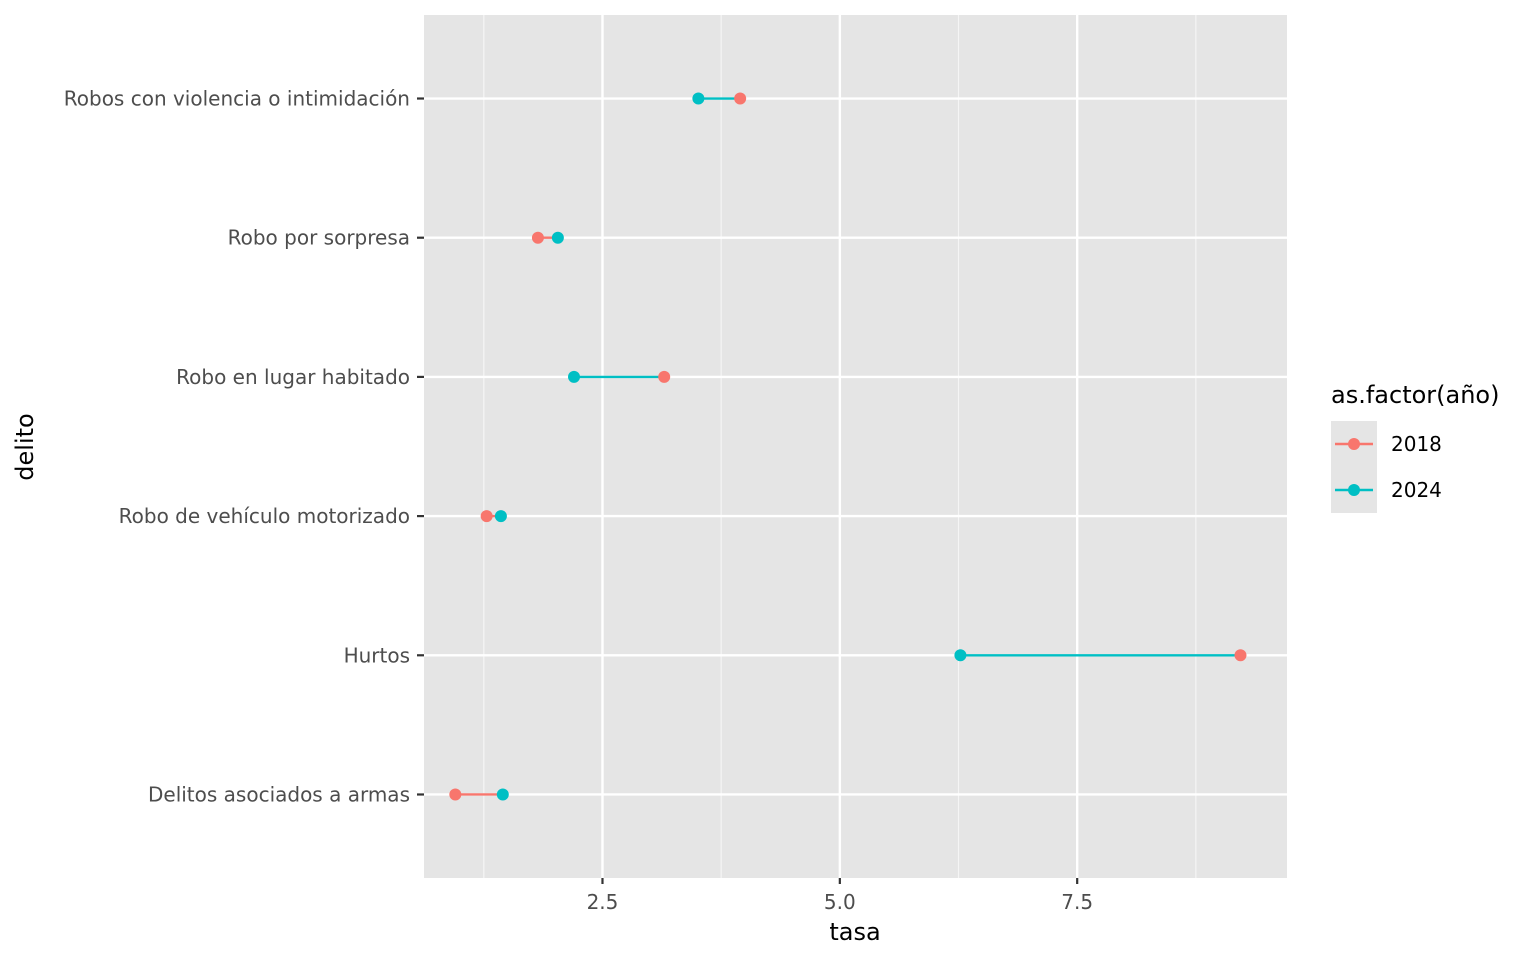 The width and height of the screenshot is (1536, 960). Describe the element at coordinates (1416, 490) in the screenshot. I see `legend-label: 2024` at that location.